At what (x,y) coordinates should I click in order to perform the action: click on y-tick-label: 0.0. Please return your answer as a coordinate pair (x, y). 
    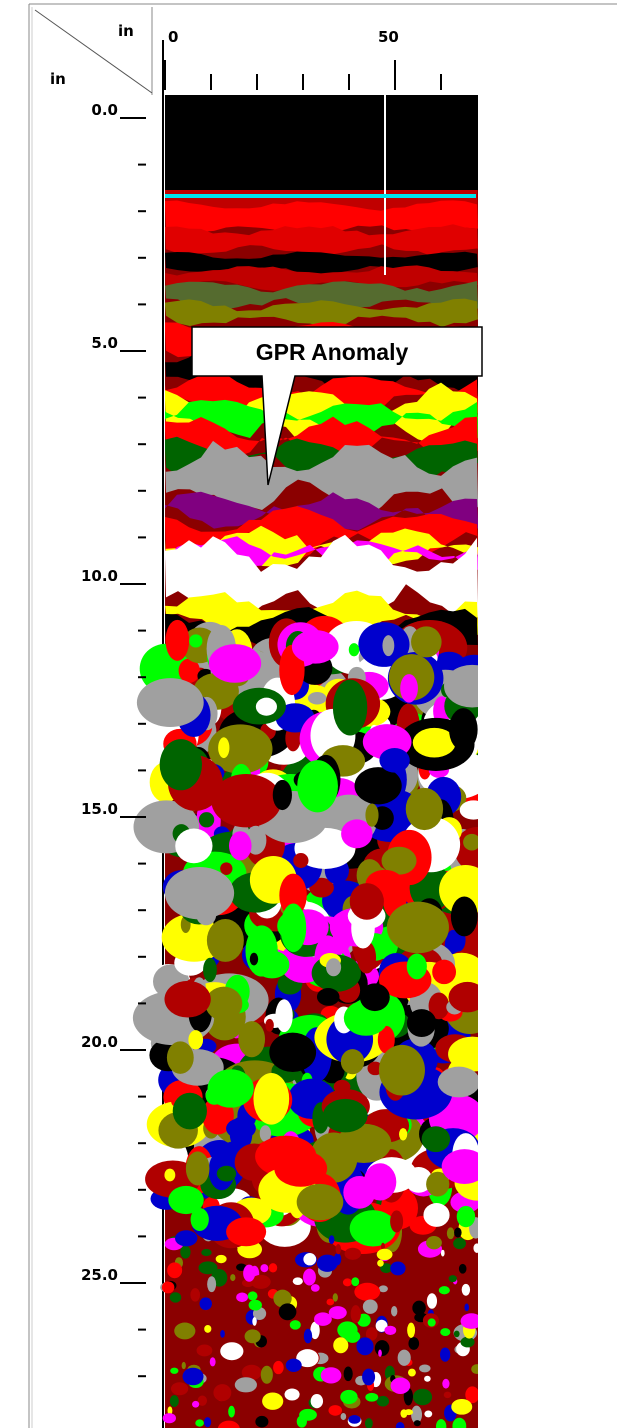
    Looking at the image, I should click on (104, 110).